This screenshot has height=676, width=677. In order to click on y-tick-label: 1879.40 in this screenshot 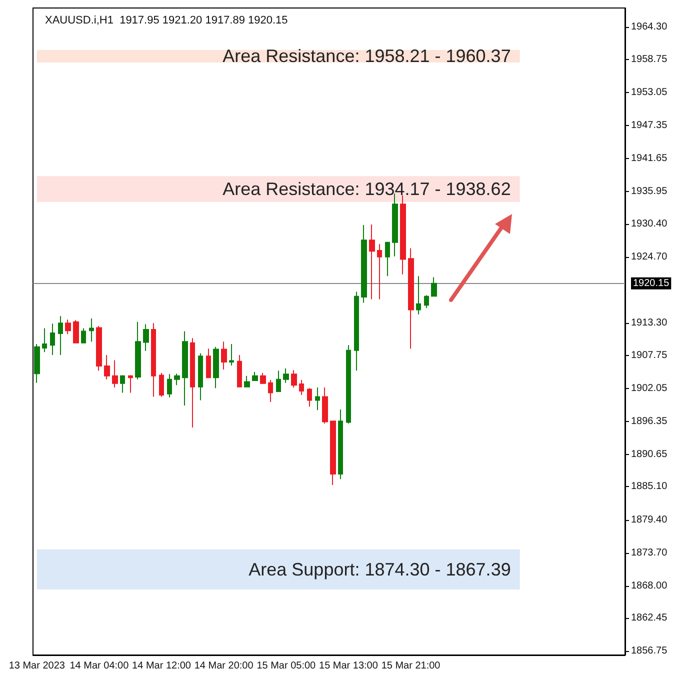, I will do `click(649, 520)`.